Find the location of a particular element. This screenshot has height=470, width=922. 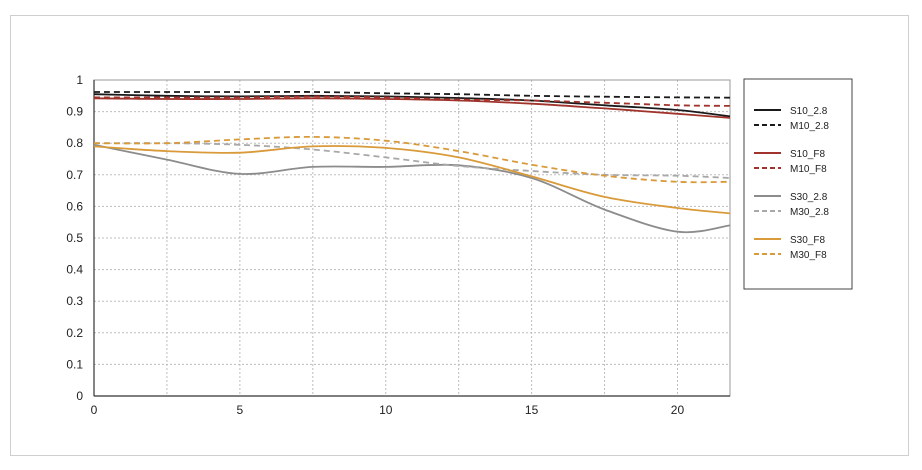

x-tick-label: 15 is located at coordinates (532, 410).